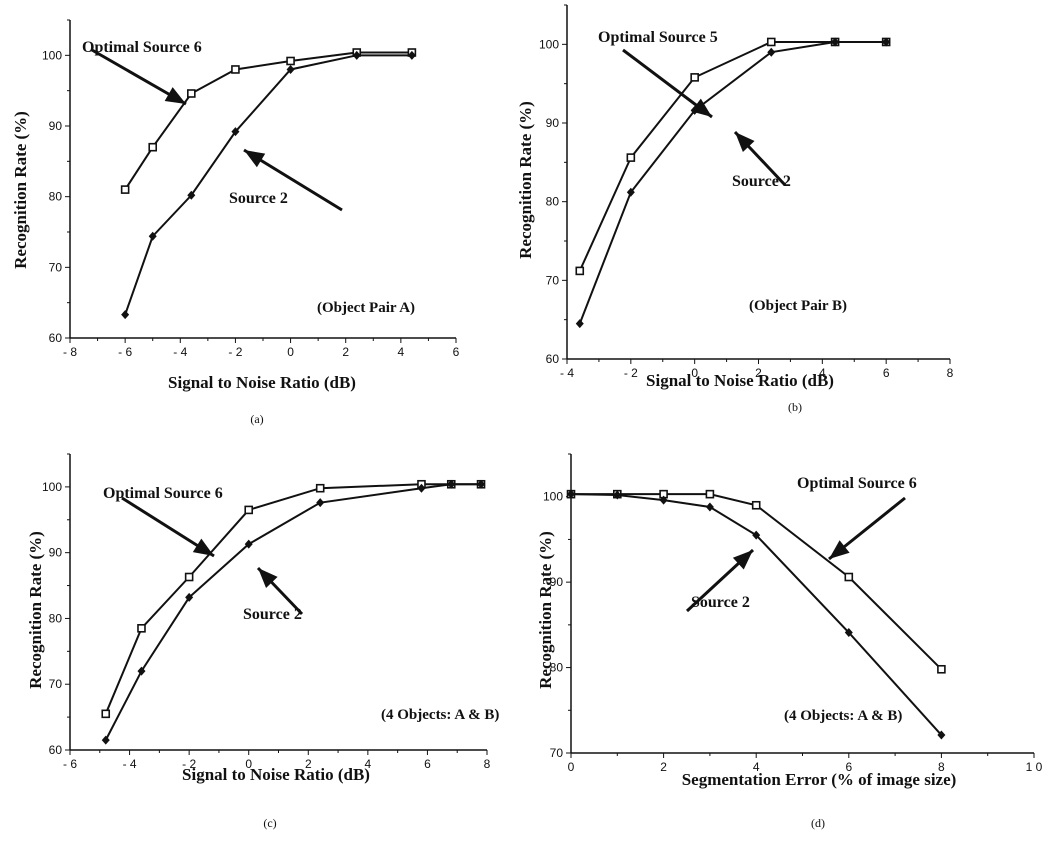 This screenshot has height=848, width=1044. Describe the element at coordinates (256, 419) in the screenshot. I see `subfigure-label: (a)` at that location.